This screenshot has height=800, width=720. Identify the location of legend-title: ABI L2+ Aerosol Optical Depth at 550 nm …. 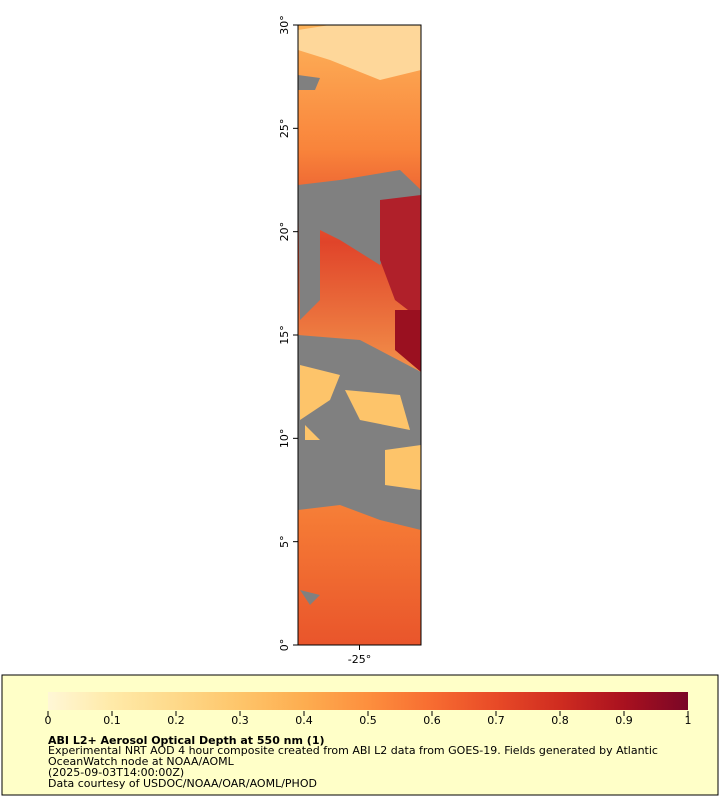
(186, 740).